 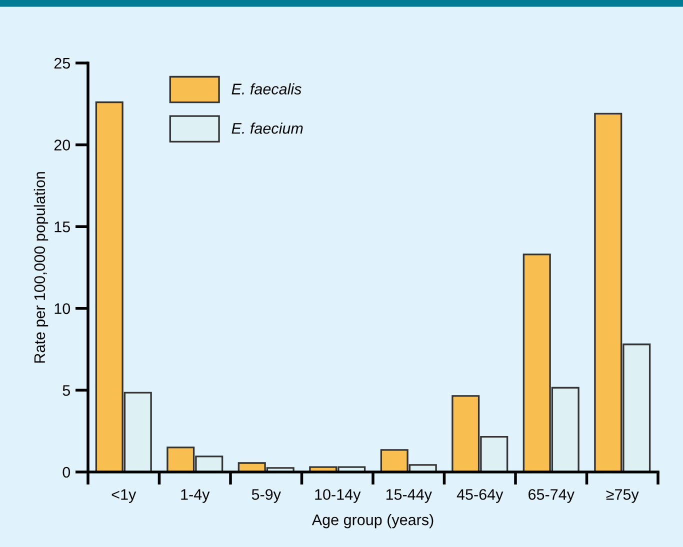 What do you see at coordinates (373, 521) in the screenshot?
I see `x-axis-title: Age group (years)` at bounding box center [373, 521].